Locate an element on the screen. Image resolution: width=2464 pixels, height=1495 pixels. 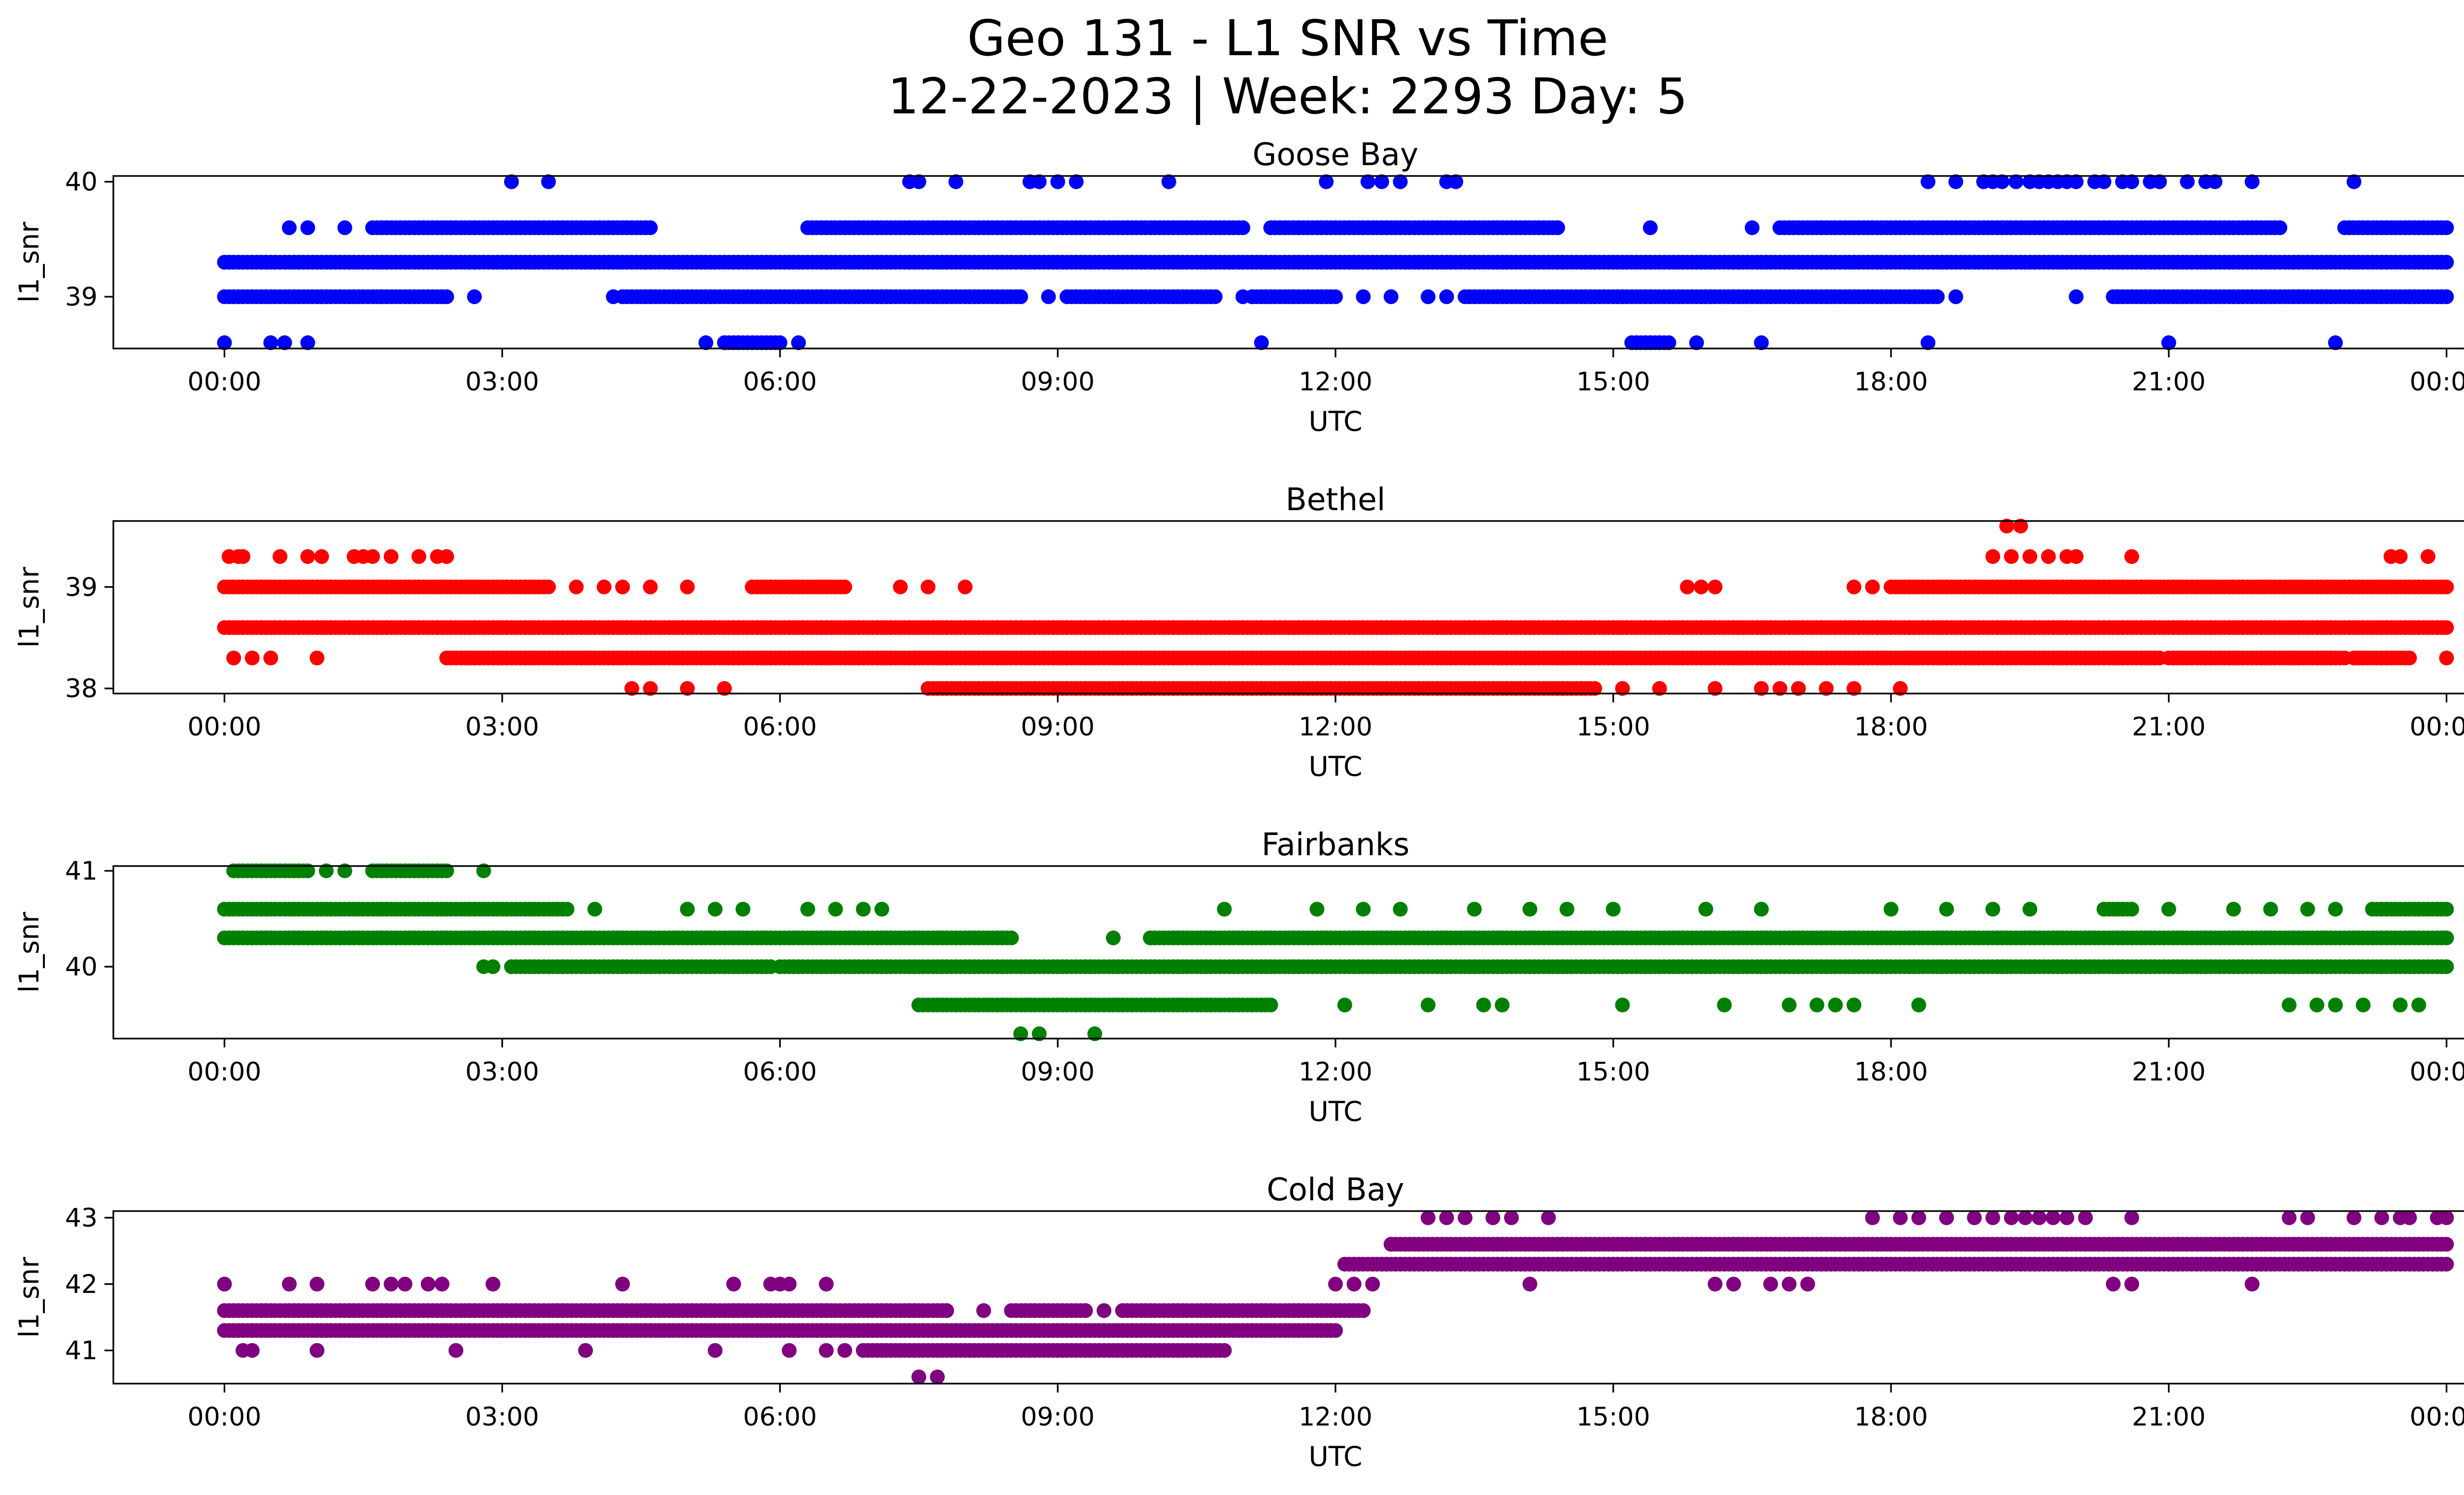
y-axis-label: l1_snr is located at coordinates (29, 952).